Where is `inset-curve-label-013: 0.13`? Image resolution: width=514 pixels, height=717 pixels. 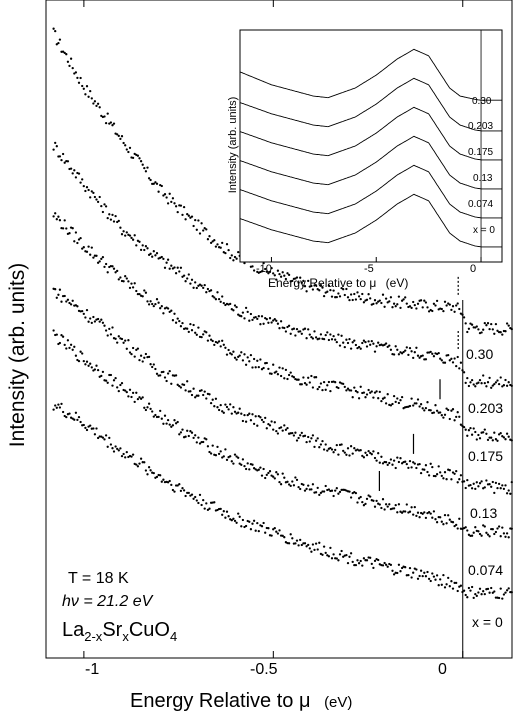
inset-curve-label-013: 0.13 is located at coordinates (483, 178).